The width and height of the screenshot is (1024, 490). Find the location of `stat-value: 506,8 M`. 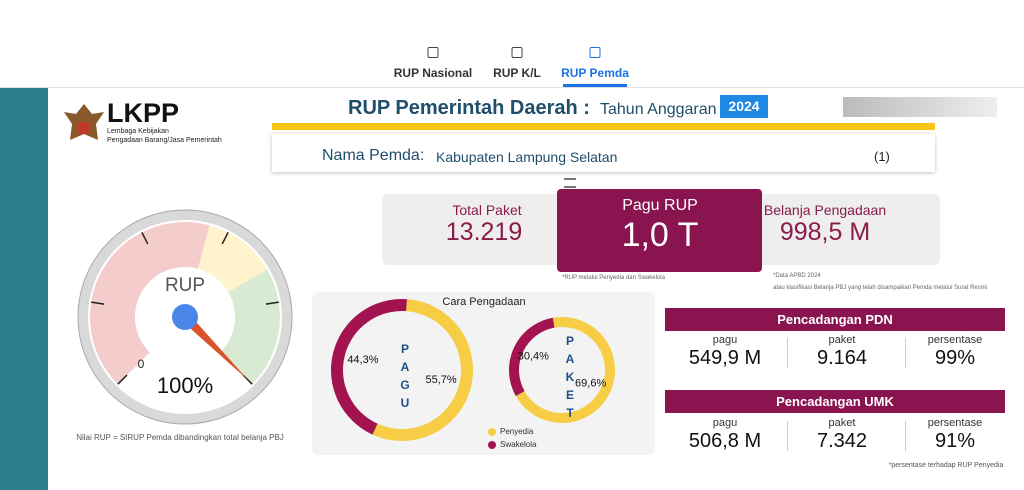

stat-value: 506,8 M is located at coordinates (725, 441).